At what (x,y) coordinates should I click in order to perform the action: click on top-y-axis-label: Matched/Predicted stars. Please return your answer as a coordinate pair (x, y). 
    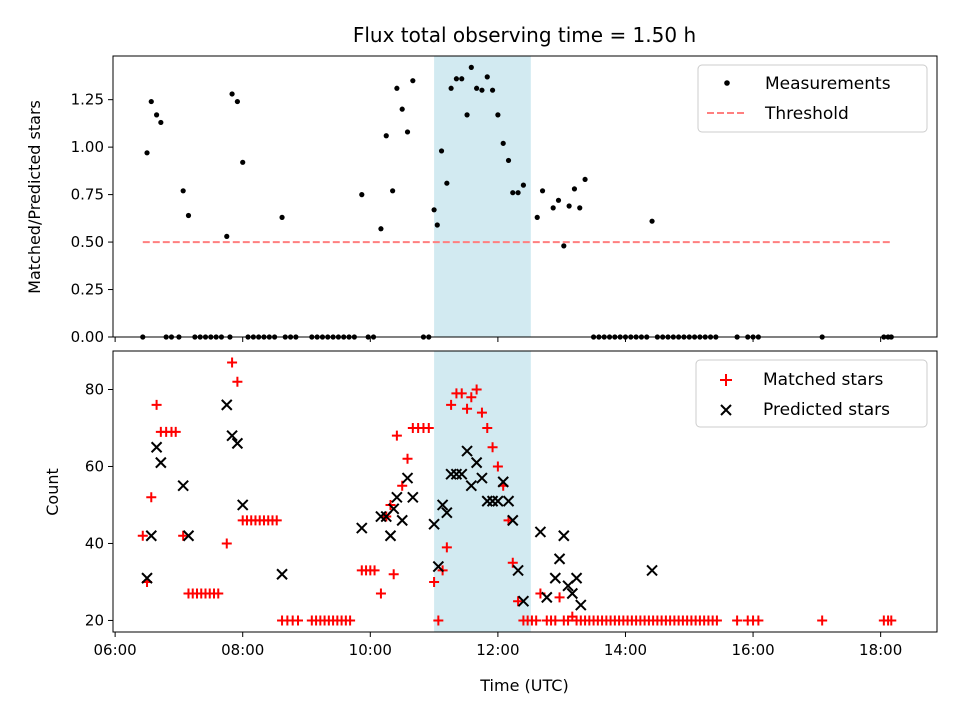
    Looking at the image, I should click on (34, 197).